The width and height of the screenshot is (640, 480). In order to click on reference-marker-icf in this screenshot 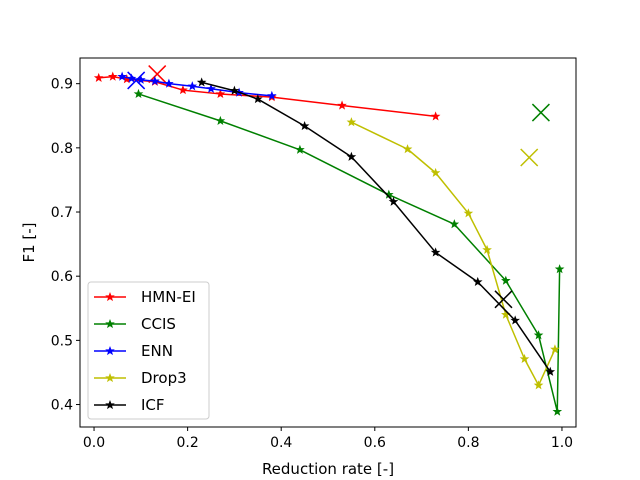, I will do `click(503, 299)`.